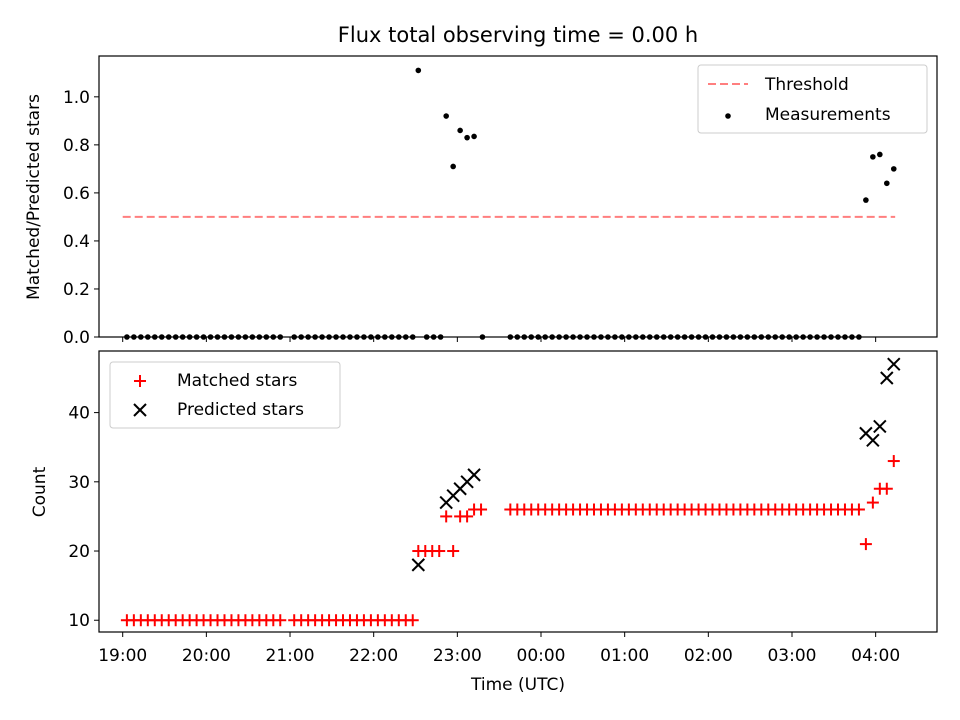 This screenshot has height=720, width=960. Describe the element at coordinates (76, 338) in the screenshot. I see `y-tick-label: 0.0` at that location.